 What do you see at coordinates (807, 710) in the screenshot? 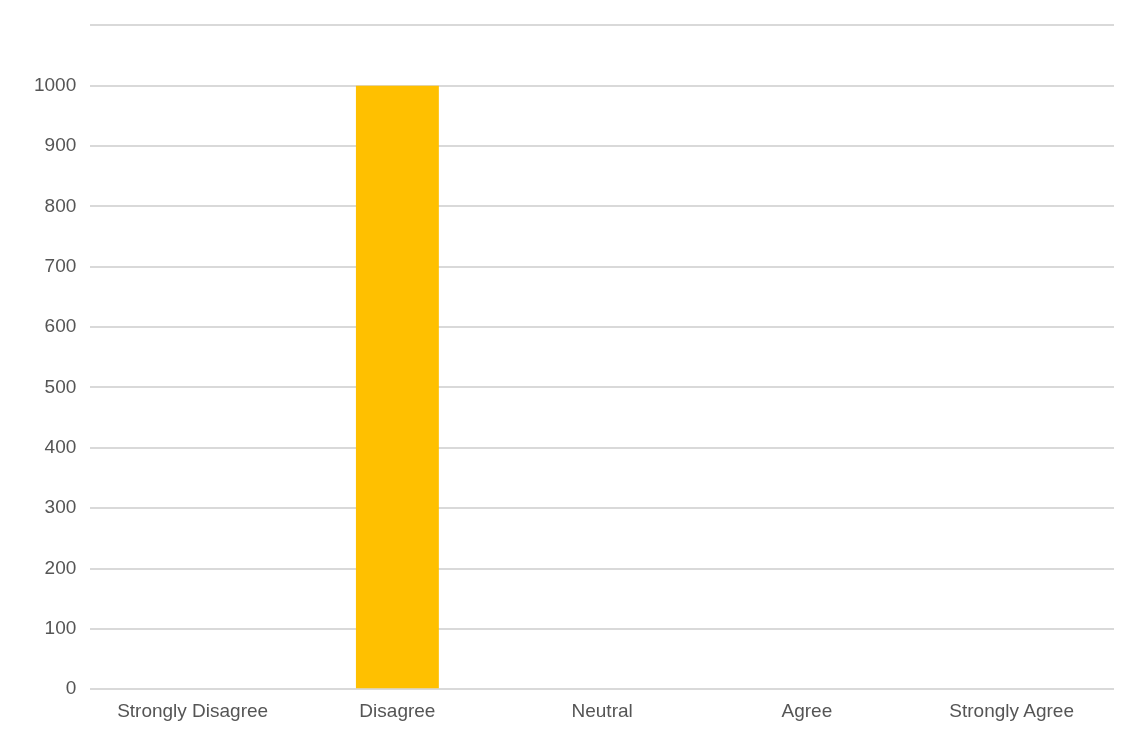
I see `x-tick-label: Agree` at bounding box center [807, 710].